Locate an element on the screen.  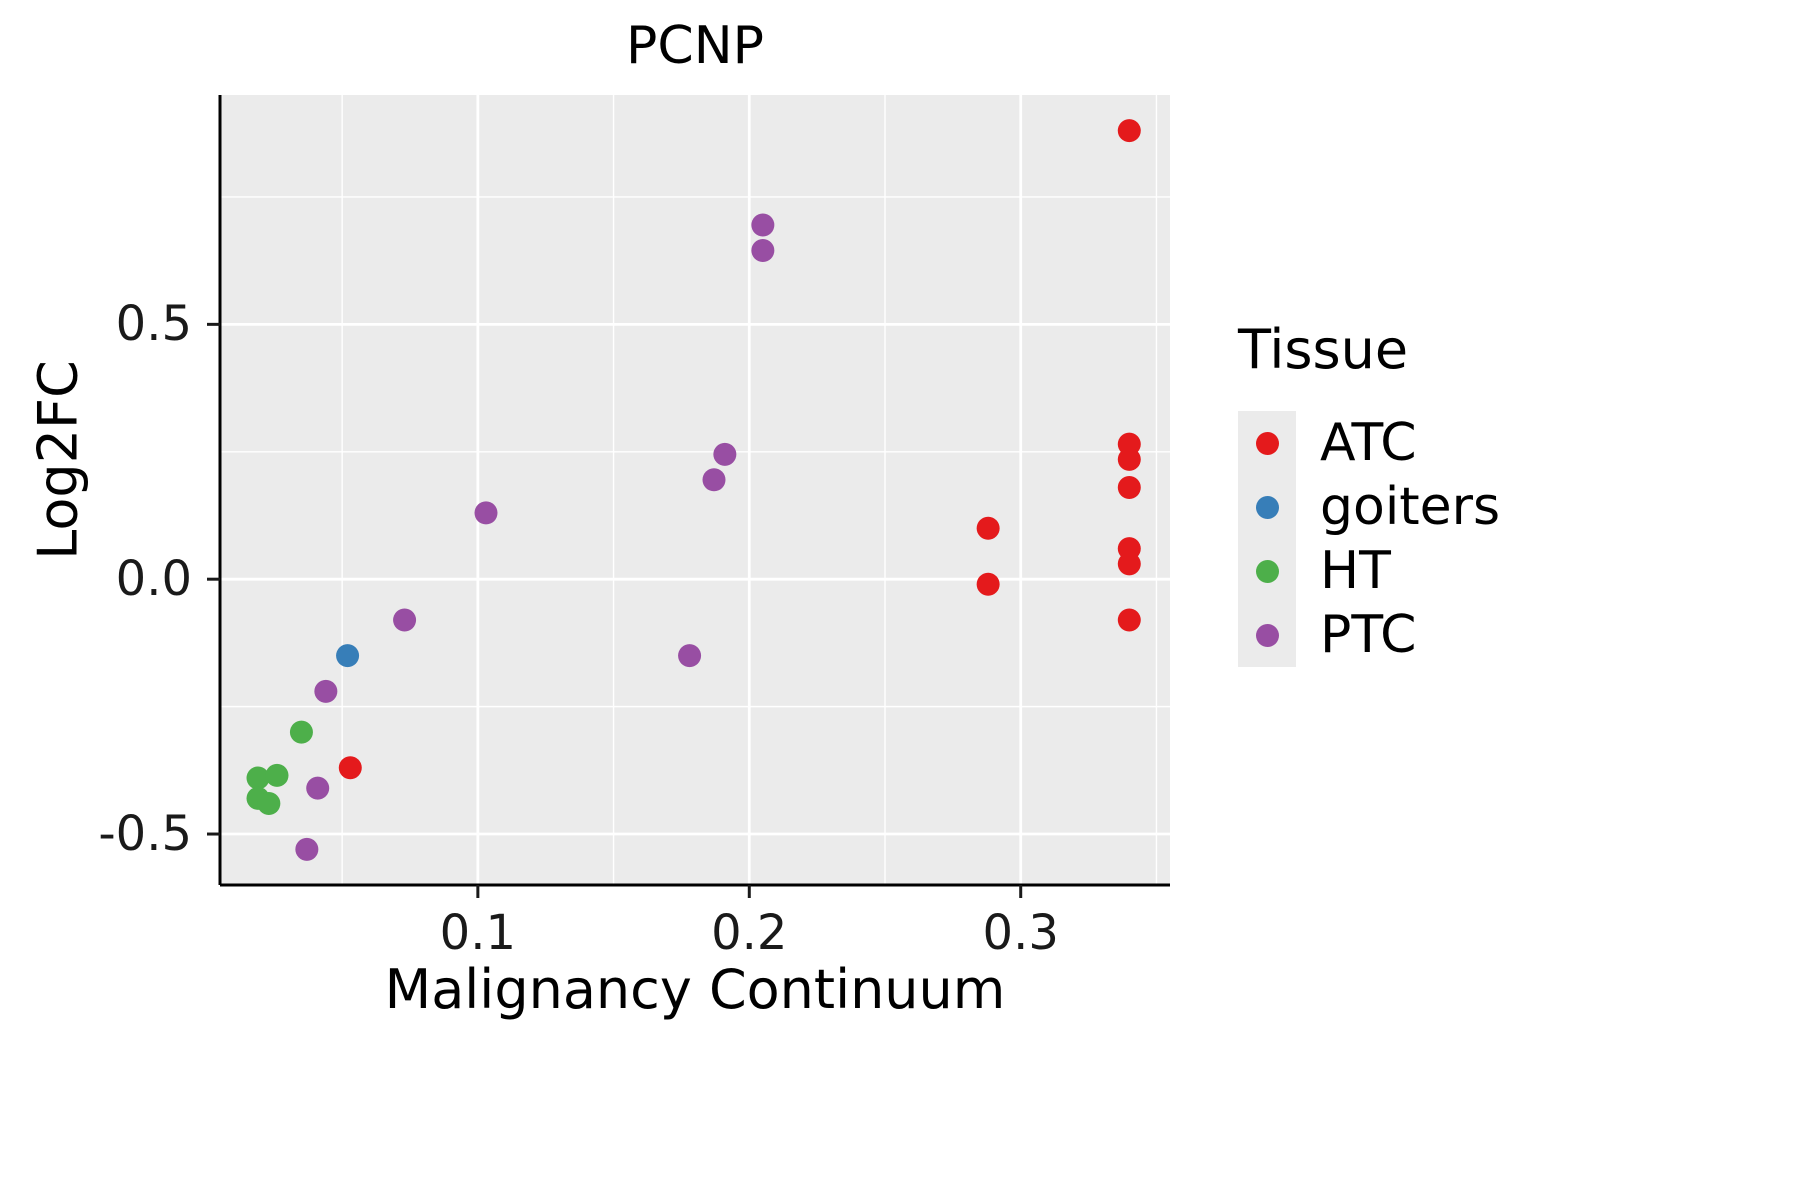
legend-title: Tissue is located at coordinates (1323, 349).